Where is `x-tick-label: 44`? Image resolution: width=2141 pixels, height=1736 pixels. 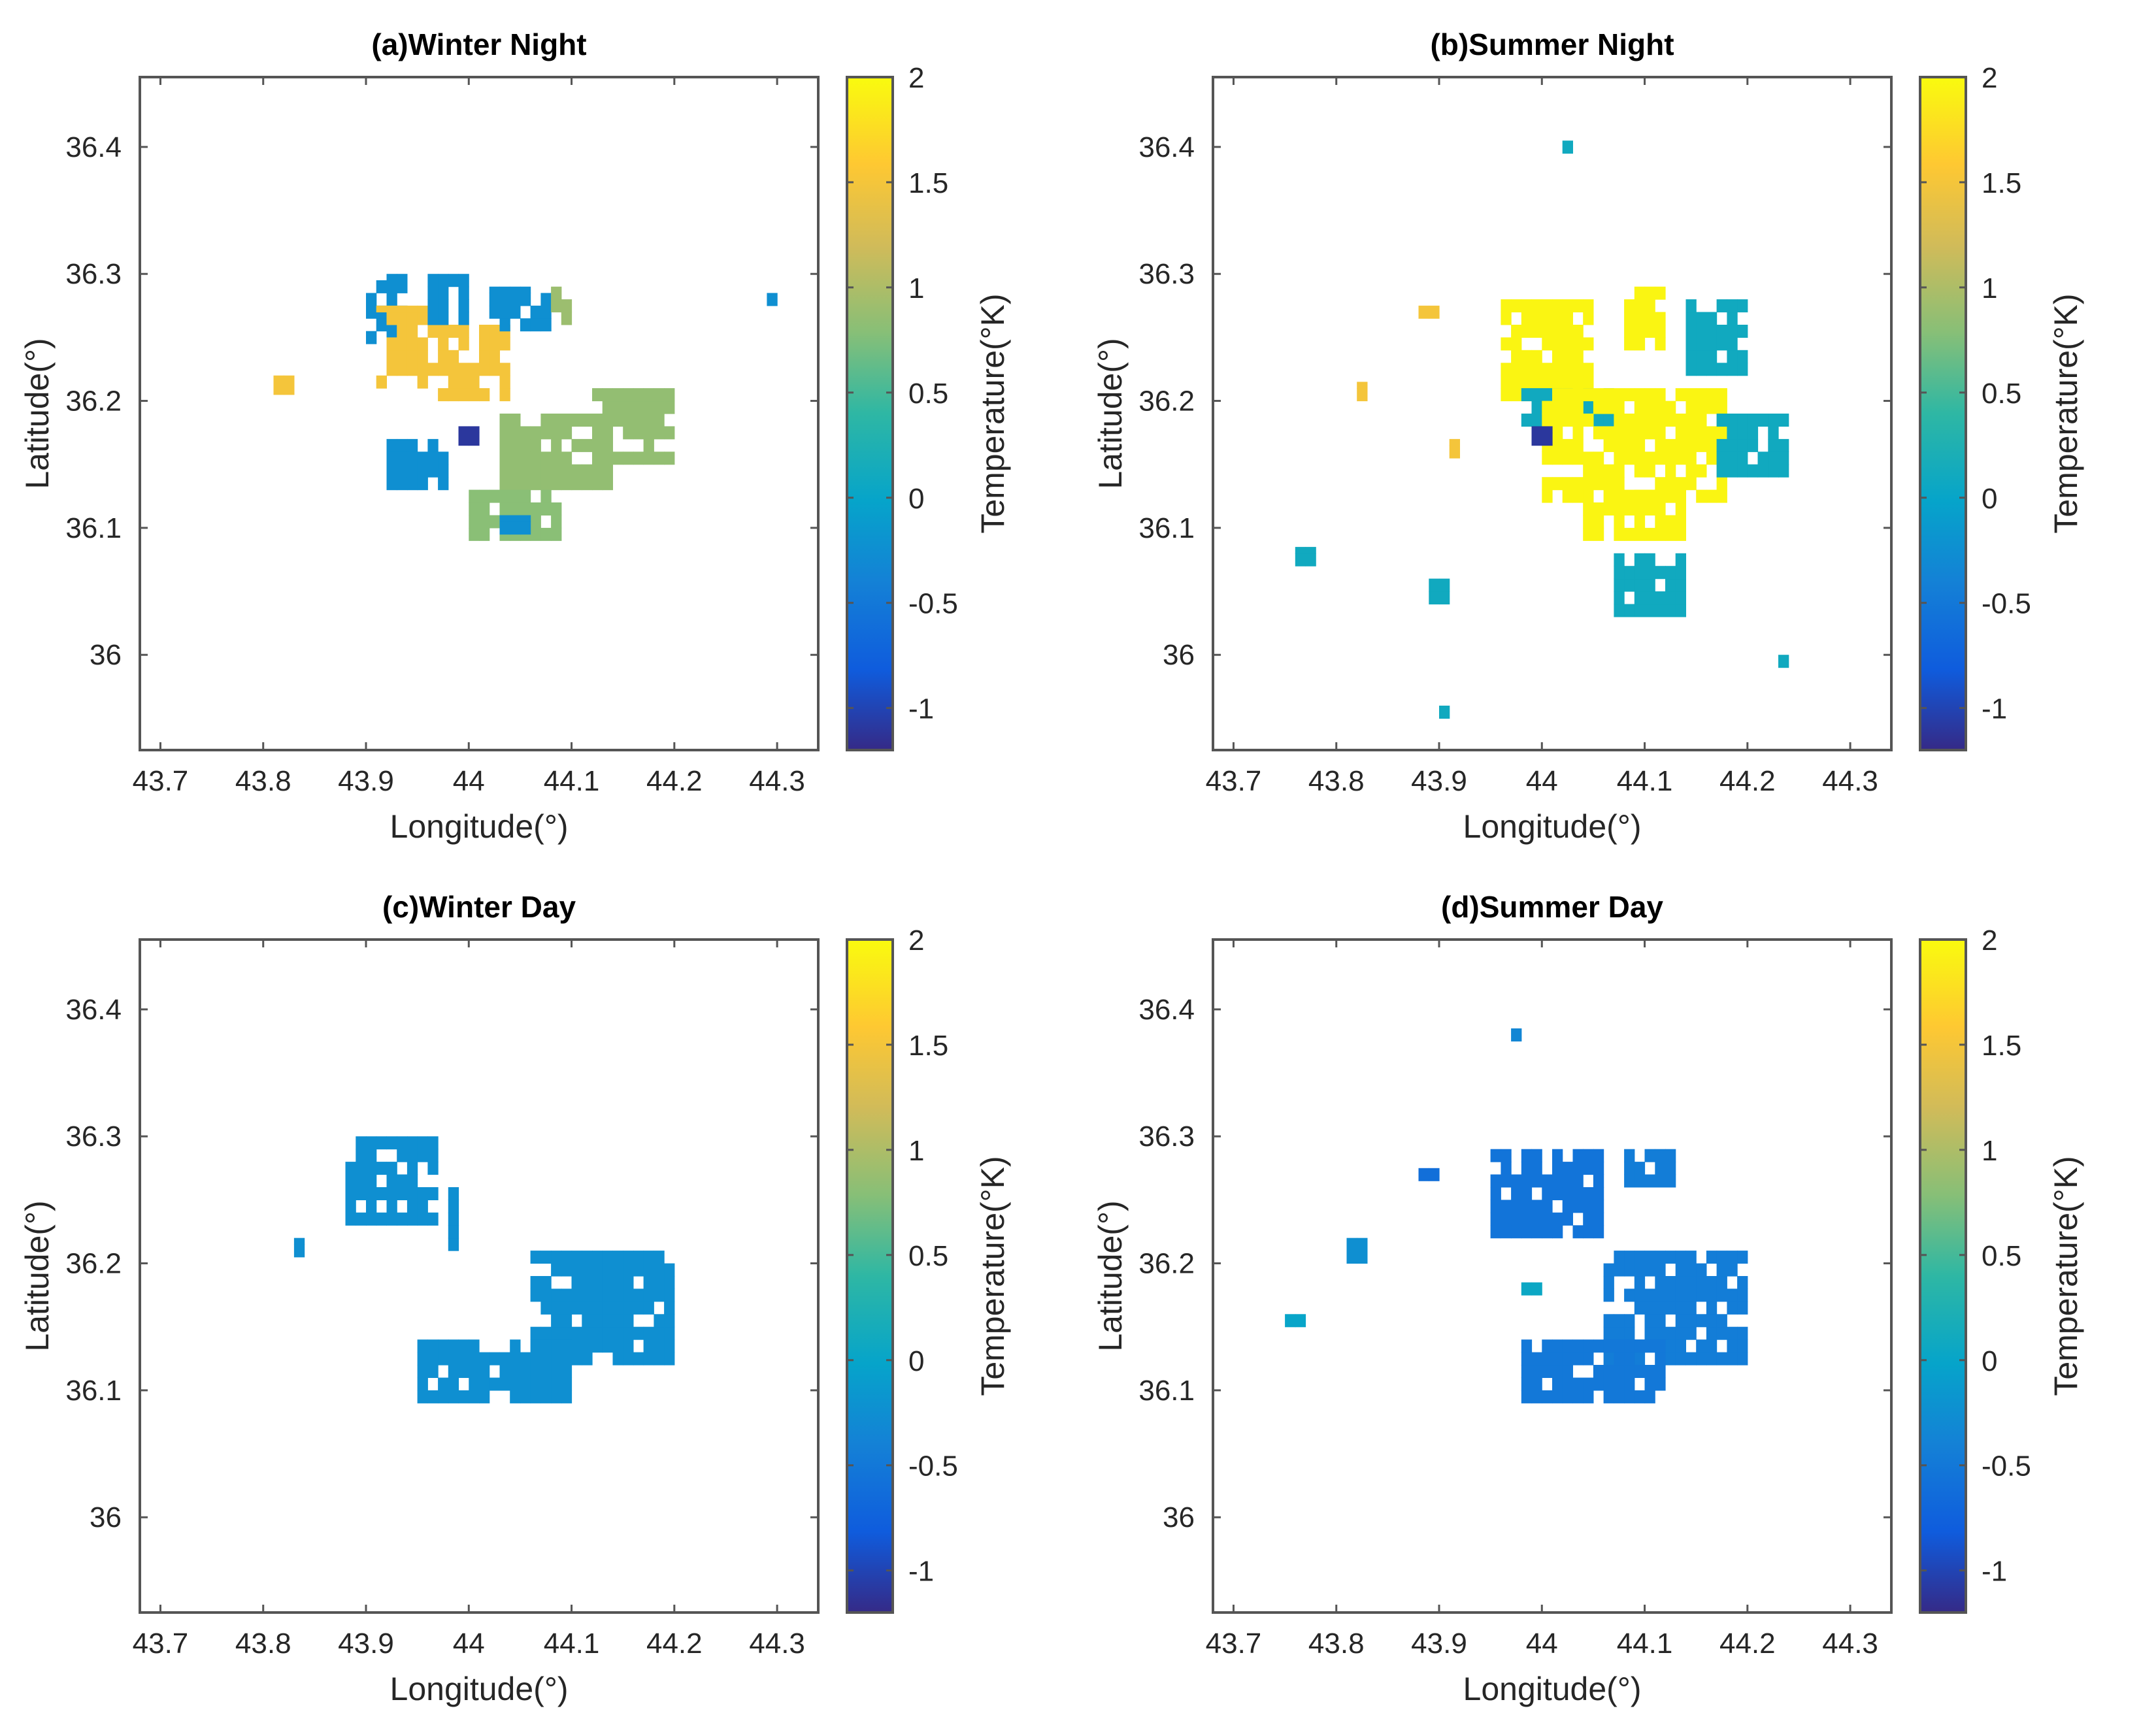
x-tick-label: 44 is located at coordinates (469, 1644).